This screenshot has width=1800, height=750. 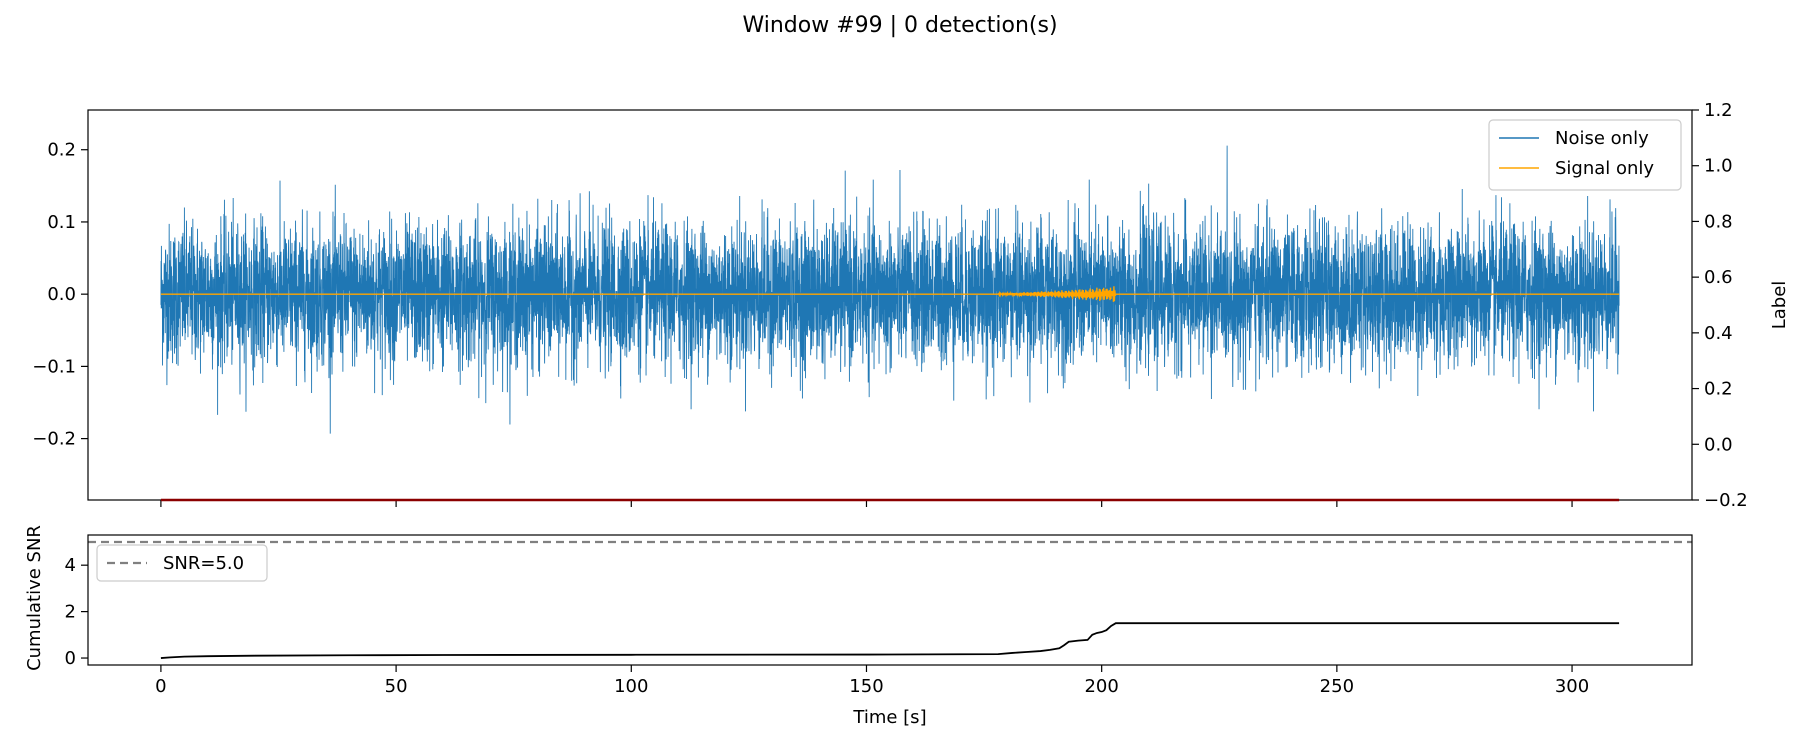 What do you see at coordinates (1101, 686) in the screenshot?
I see `snr-x-tick-label: 200` at bounding box center [1101, 686].